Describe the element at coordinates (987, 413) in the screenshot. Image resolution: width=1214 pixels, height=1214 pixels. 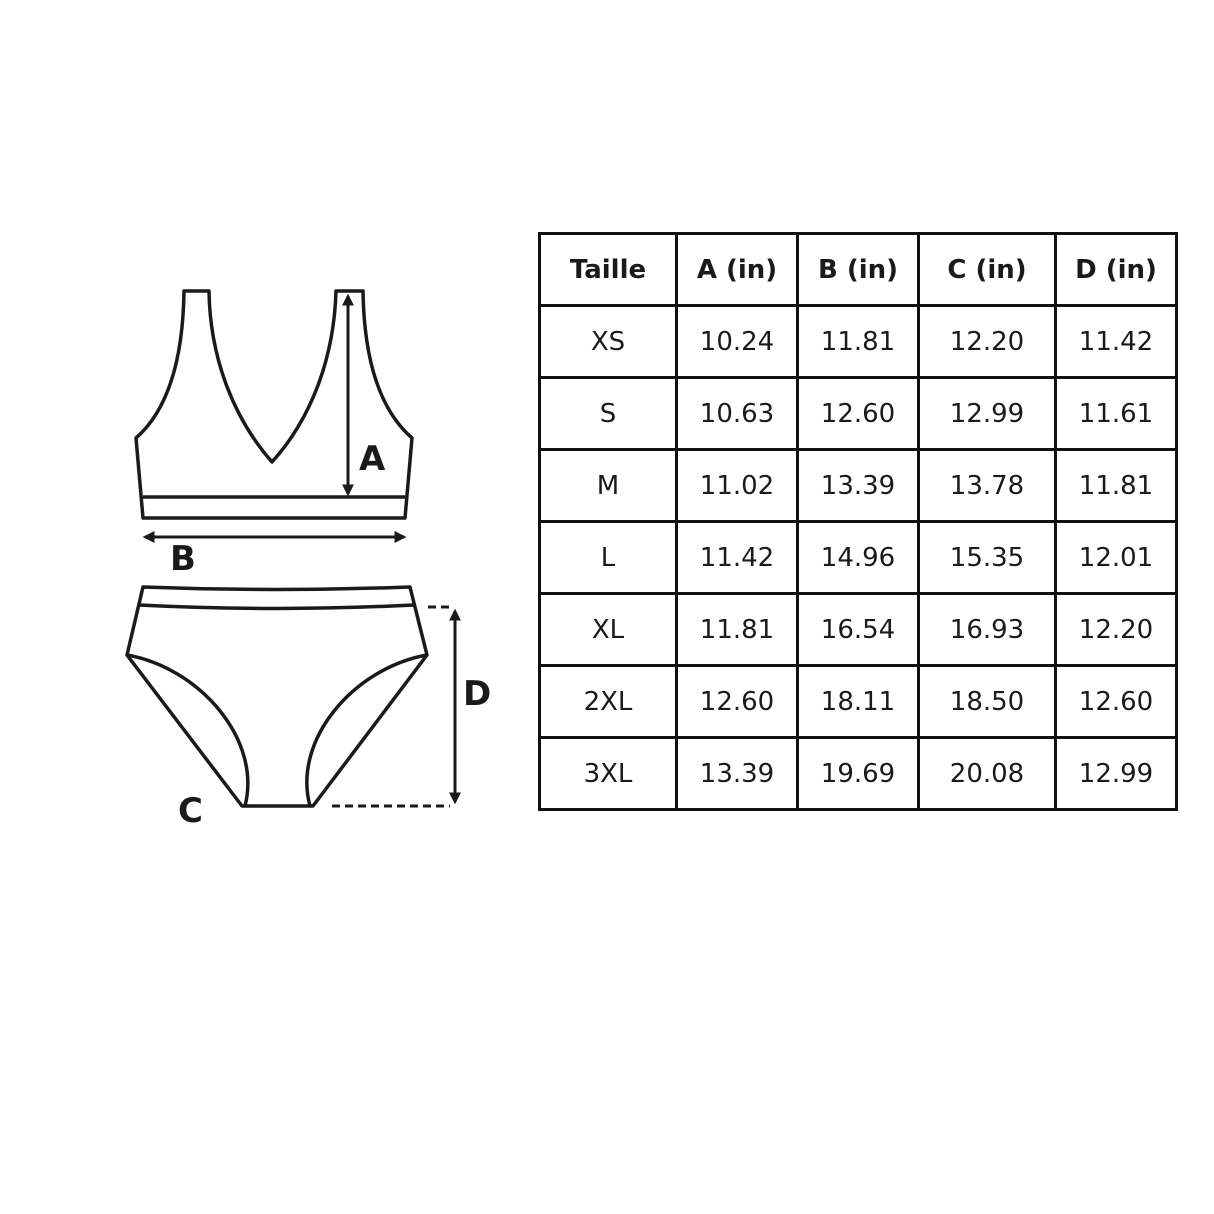
I see `cell-c: 12.99` at that location.